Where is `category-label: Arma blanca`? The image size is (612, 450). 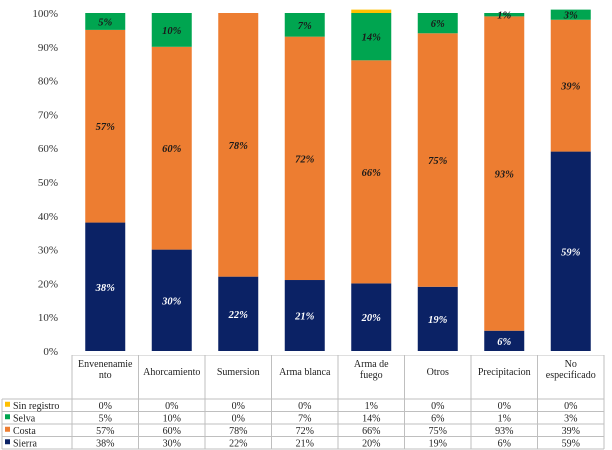
category-label: Arma blanca is located at coordinates (305, 372).